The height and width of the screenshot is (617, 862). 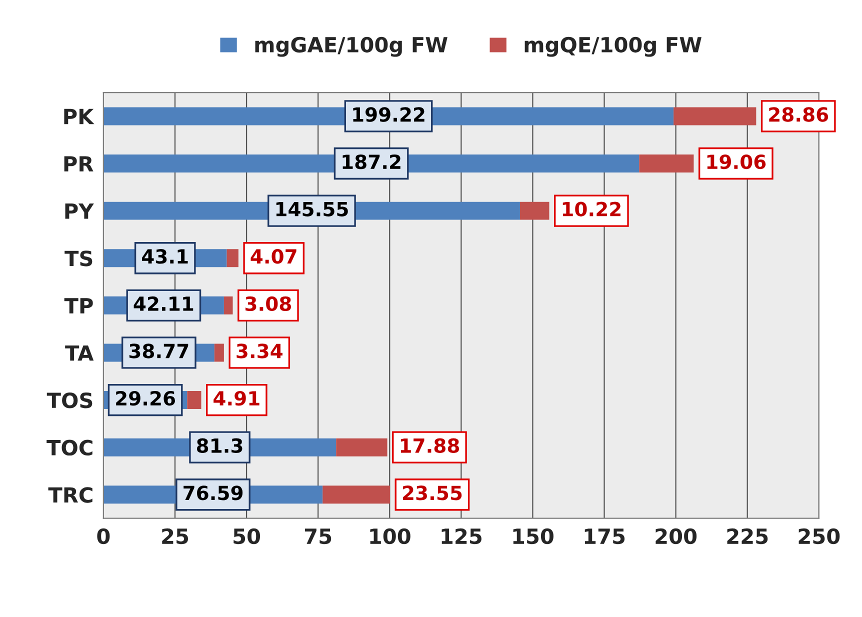 What do you see at coordinates (462, 536) in the screenshot?
I see `x-tick-label: 125` at bounding box center [462, 536].